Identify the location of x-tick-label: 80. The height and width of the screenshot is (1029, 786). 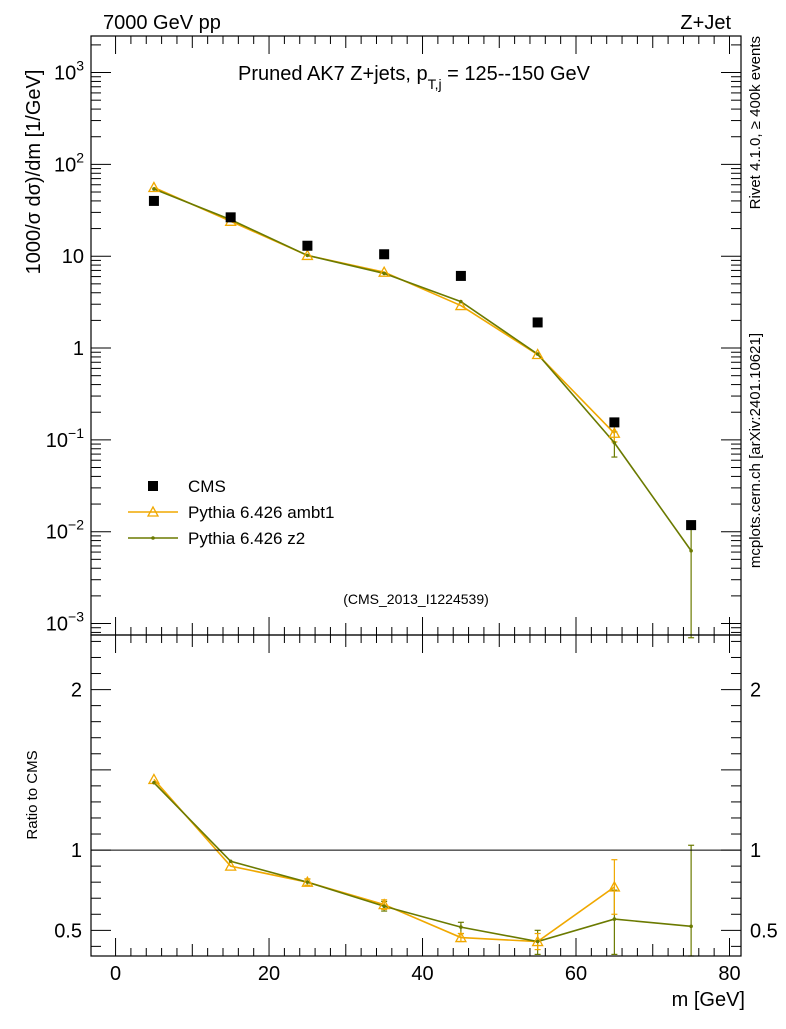
(729, 974).